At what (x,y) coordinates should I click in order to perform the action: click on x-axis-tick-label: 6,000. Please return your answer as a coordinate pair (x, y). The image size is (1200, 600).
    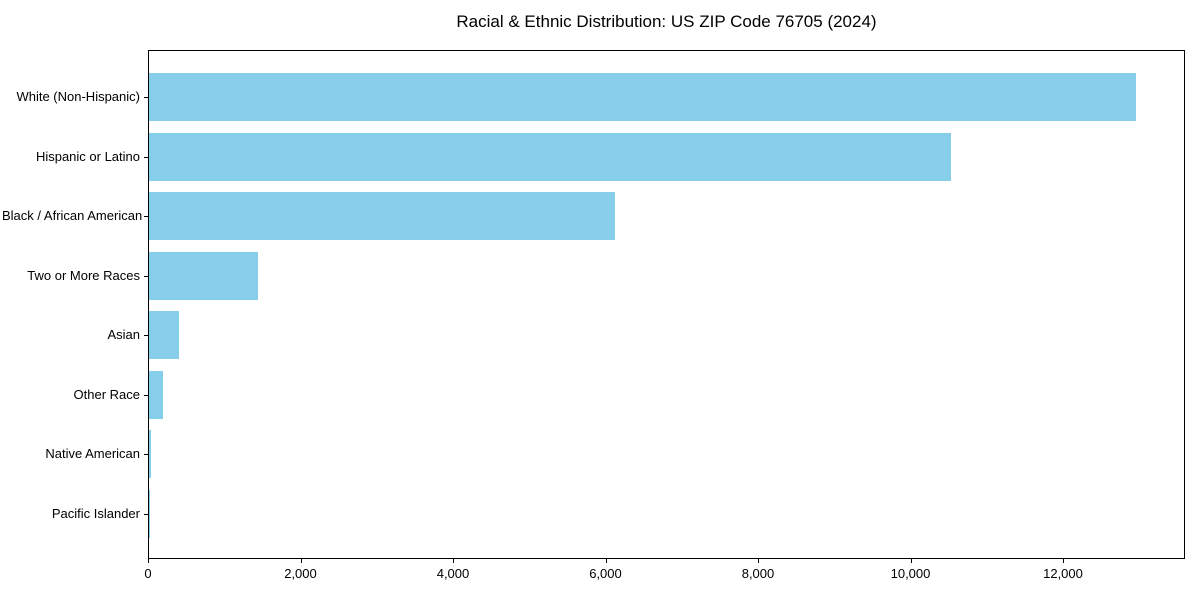
    Looking at the image, I should click on (605, 573).